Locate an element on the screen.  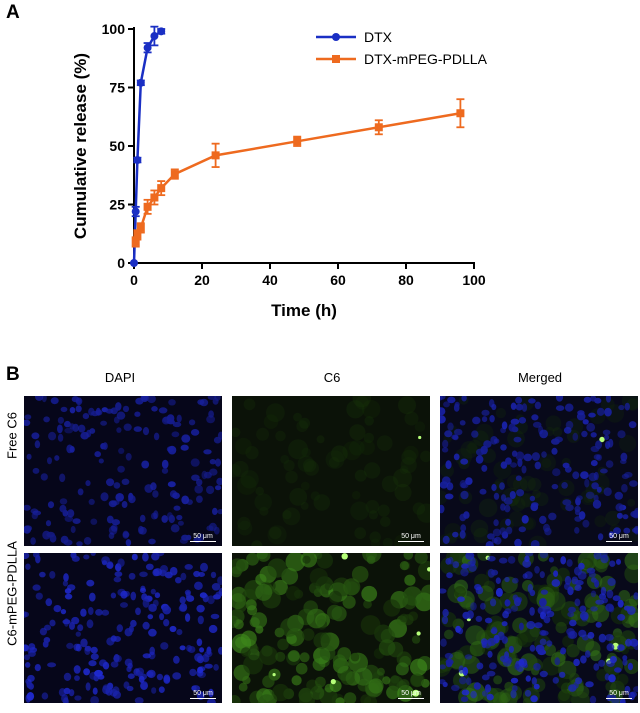
series-line-dtx-mpeg-pdlla is located at coordinates (297, 177).